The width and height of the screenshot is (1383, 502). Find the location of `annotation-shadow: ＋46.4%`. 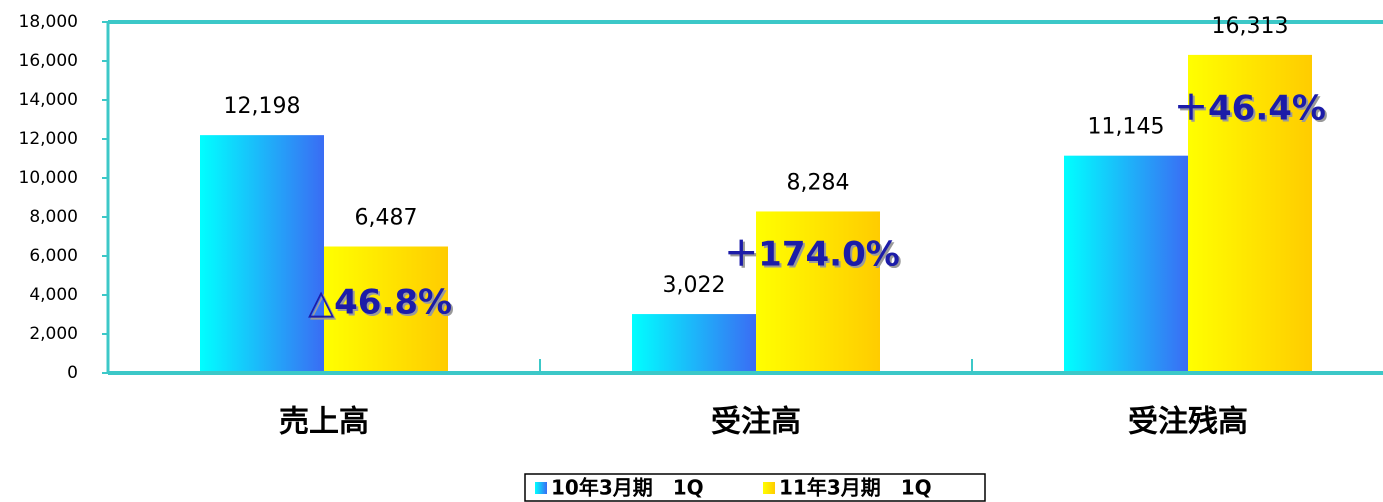

annotation-shadow: ＋46.4% is located at coordinates (1252, 111).